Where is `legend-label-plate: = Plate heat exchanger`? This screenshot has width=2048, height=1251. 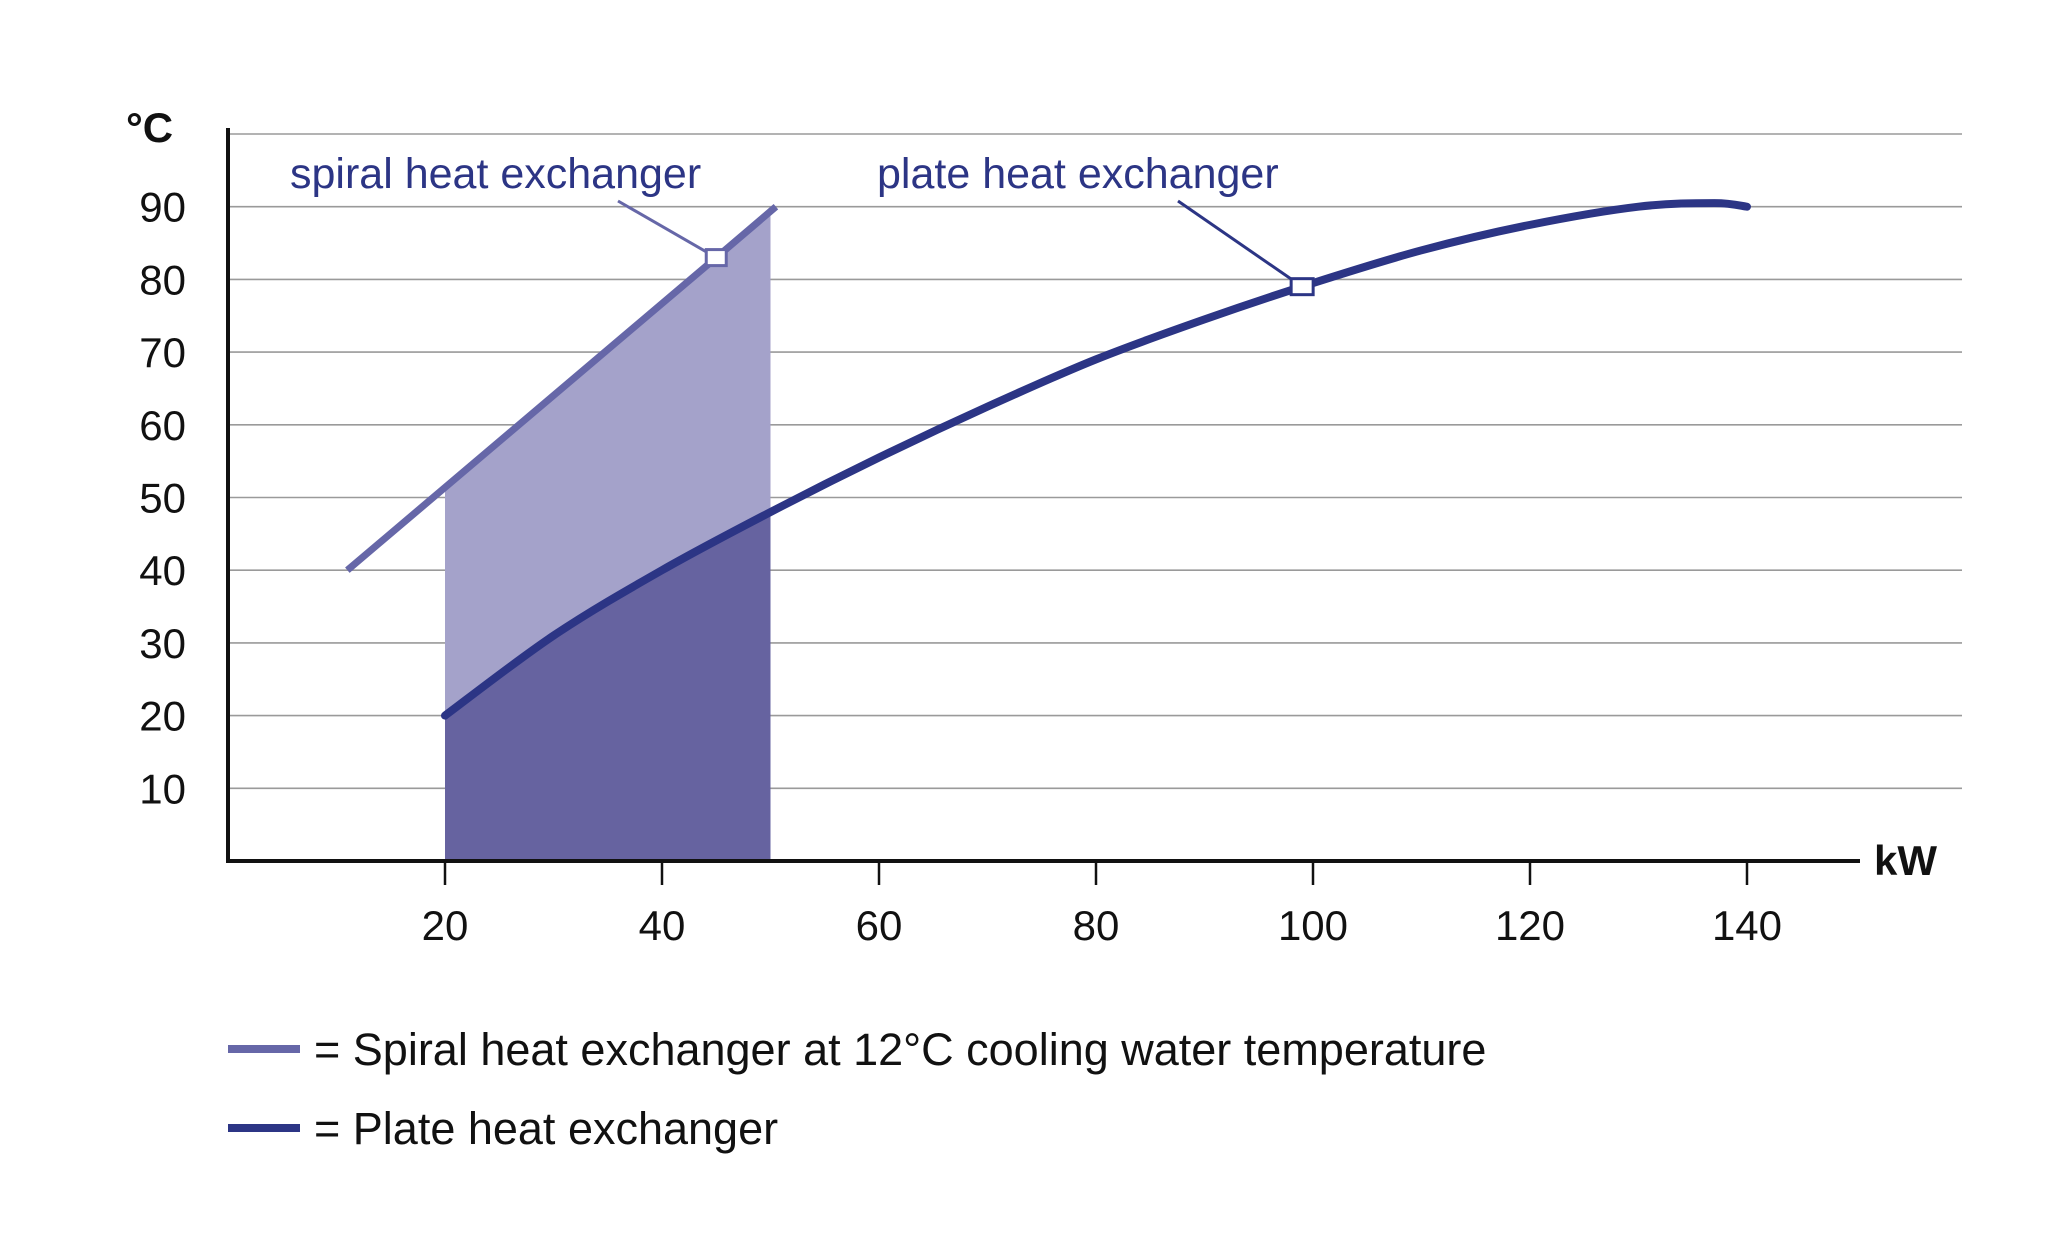
legend-label-plate: = Plate heat exchanger is located at coordinates (546, 1128).